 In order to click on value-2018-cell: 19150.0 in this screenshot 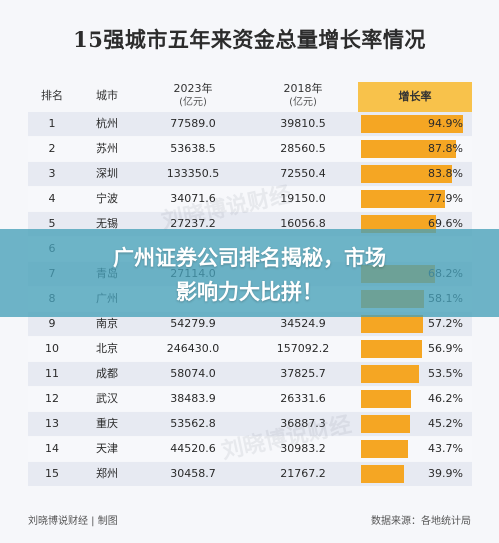, I will do `click(303, 198)`.